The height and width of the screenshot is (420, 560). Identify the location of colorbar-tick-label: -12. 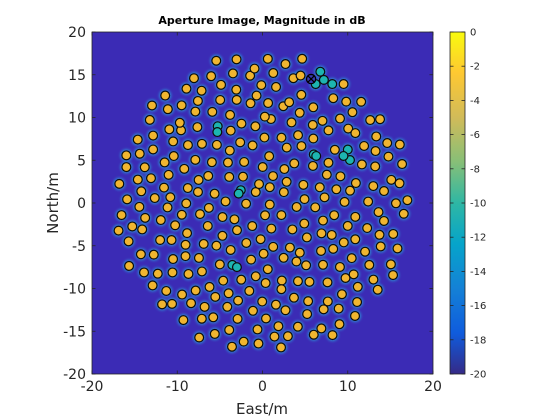
(478, 238).